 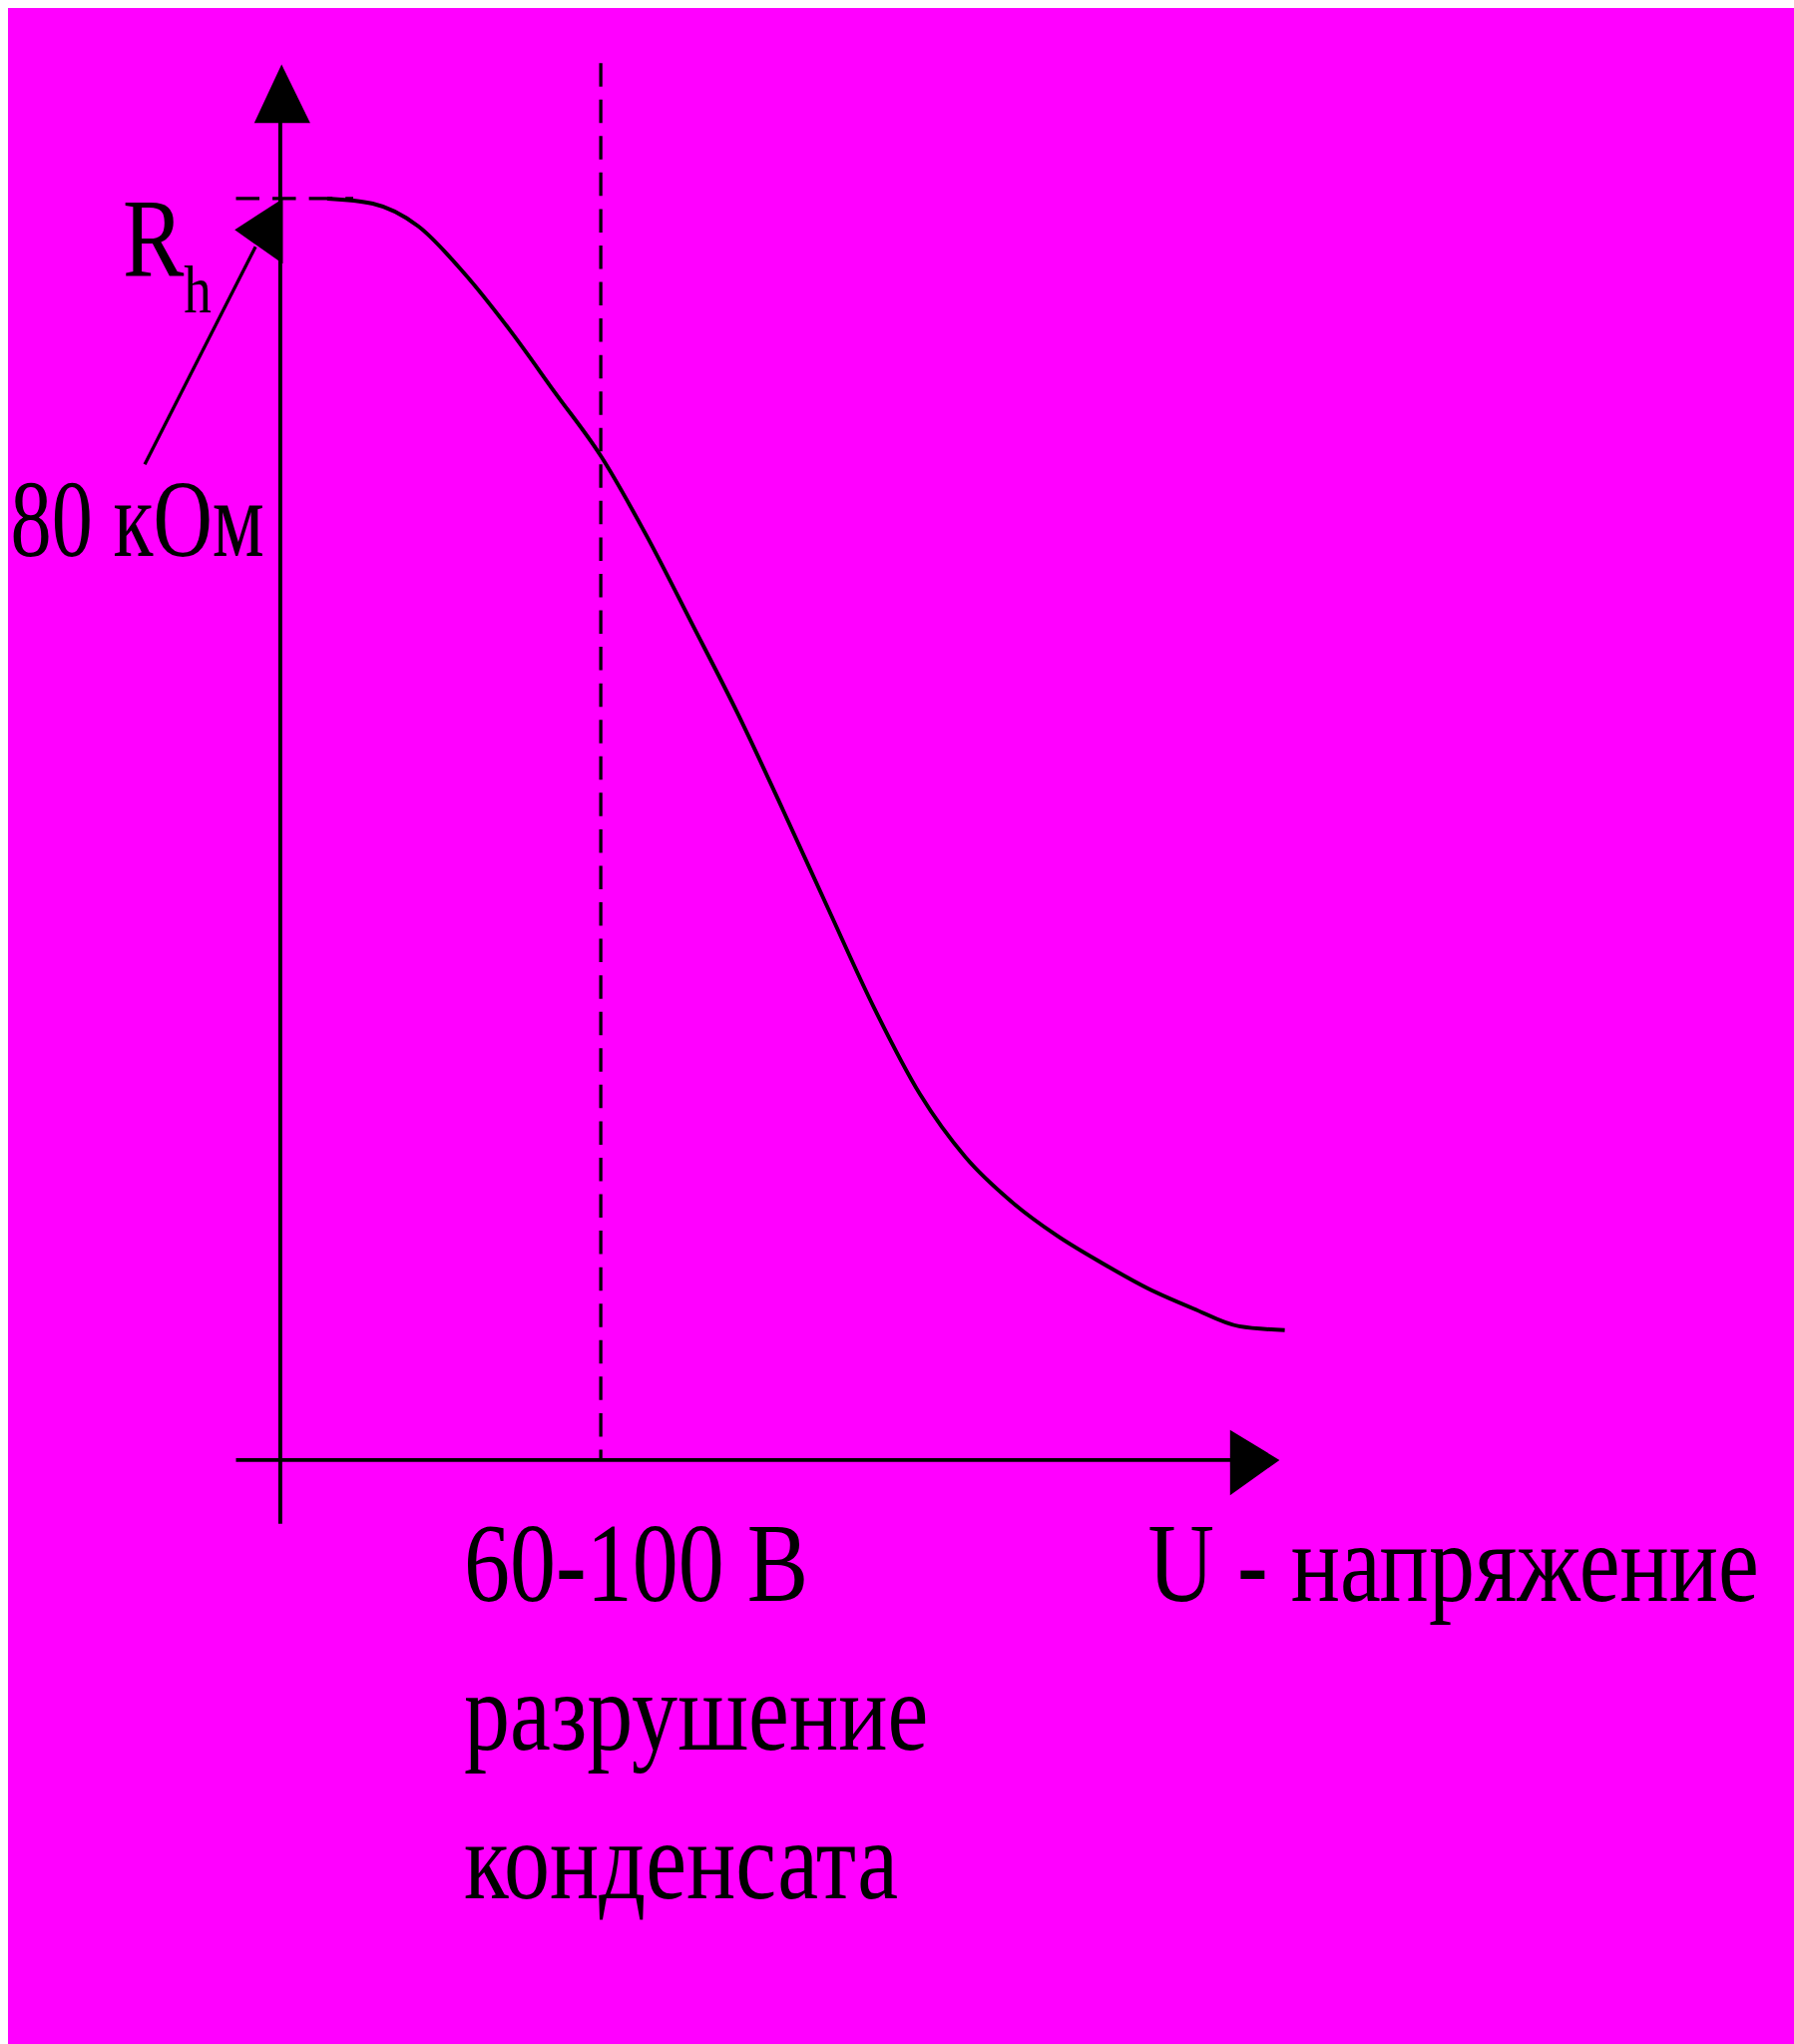 I want to click on y-axis-title: R$_{h}$, so click(x=167, y=251).